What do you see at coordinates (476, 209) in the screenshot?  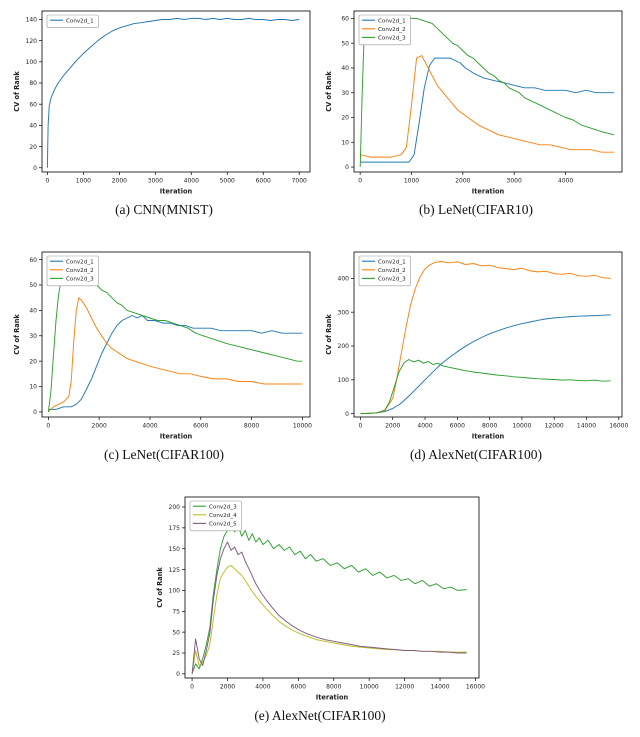 I see `chart-b-caption: (b) LeNet(CIFAR10)` at bounding box center [476, 209].